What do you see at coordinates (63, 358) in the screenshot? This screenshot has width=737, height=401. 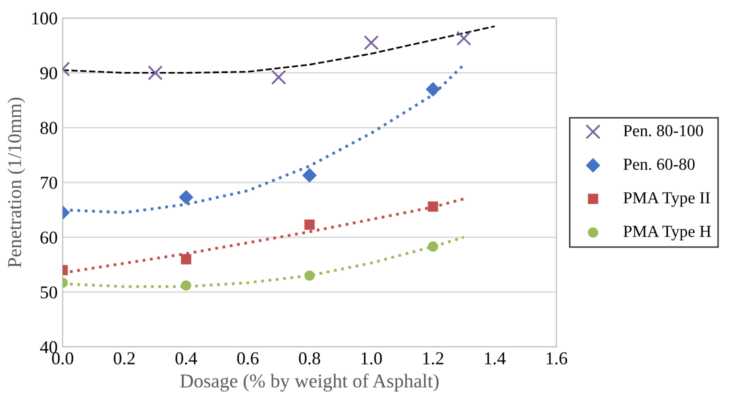 I see `x-tick-label: 0.0` at bounding box center [63, 358].